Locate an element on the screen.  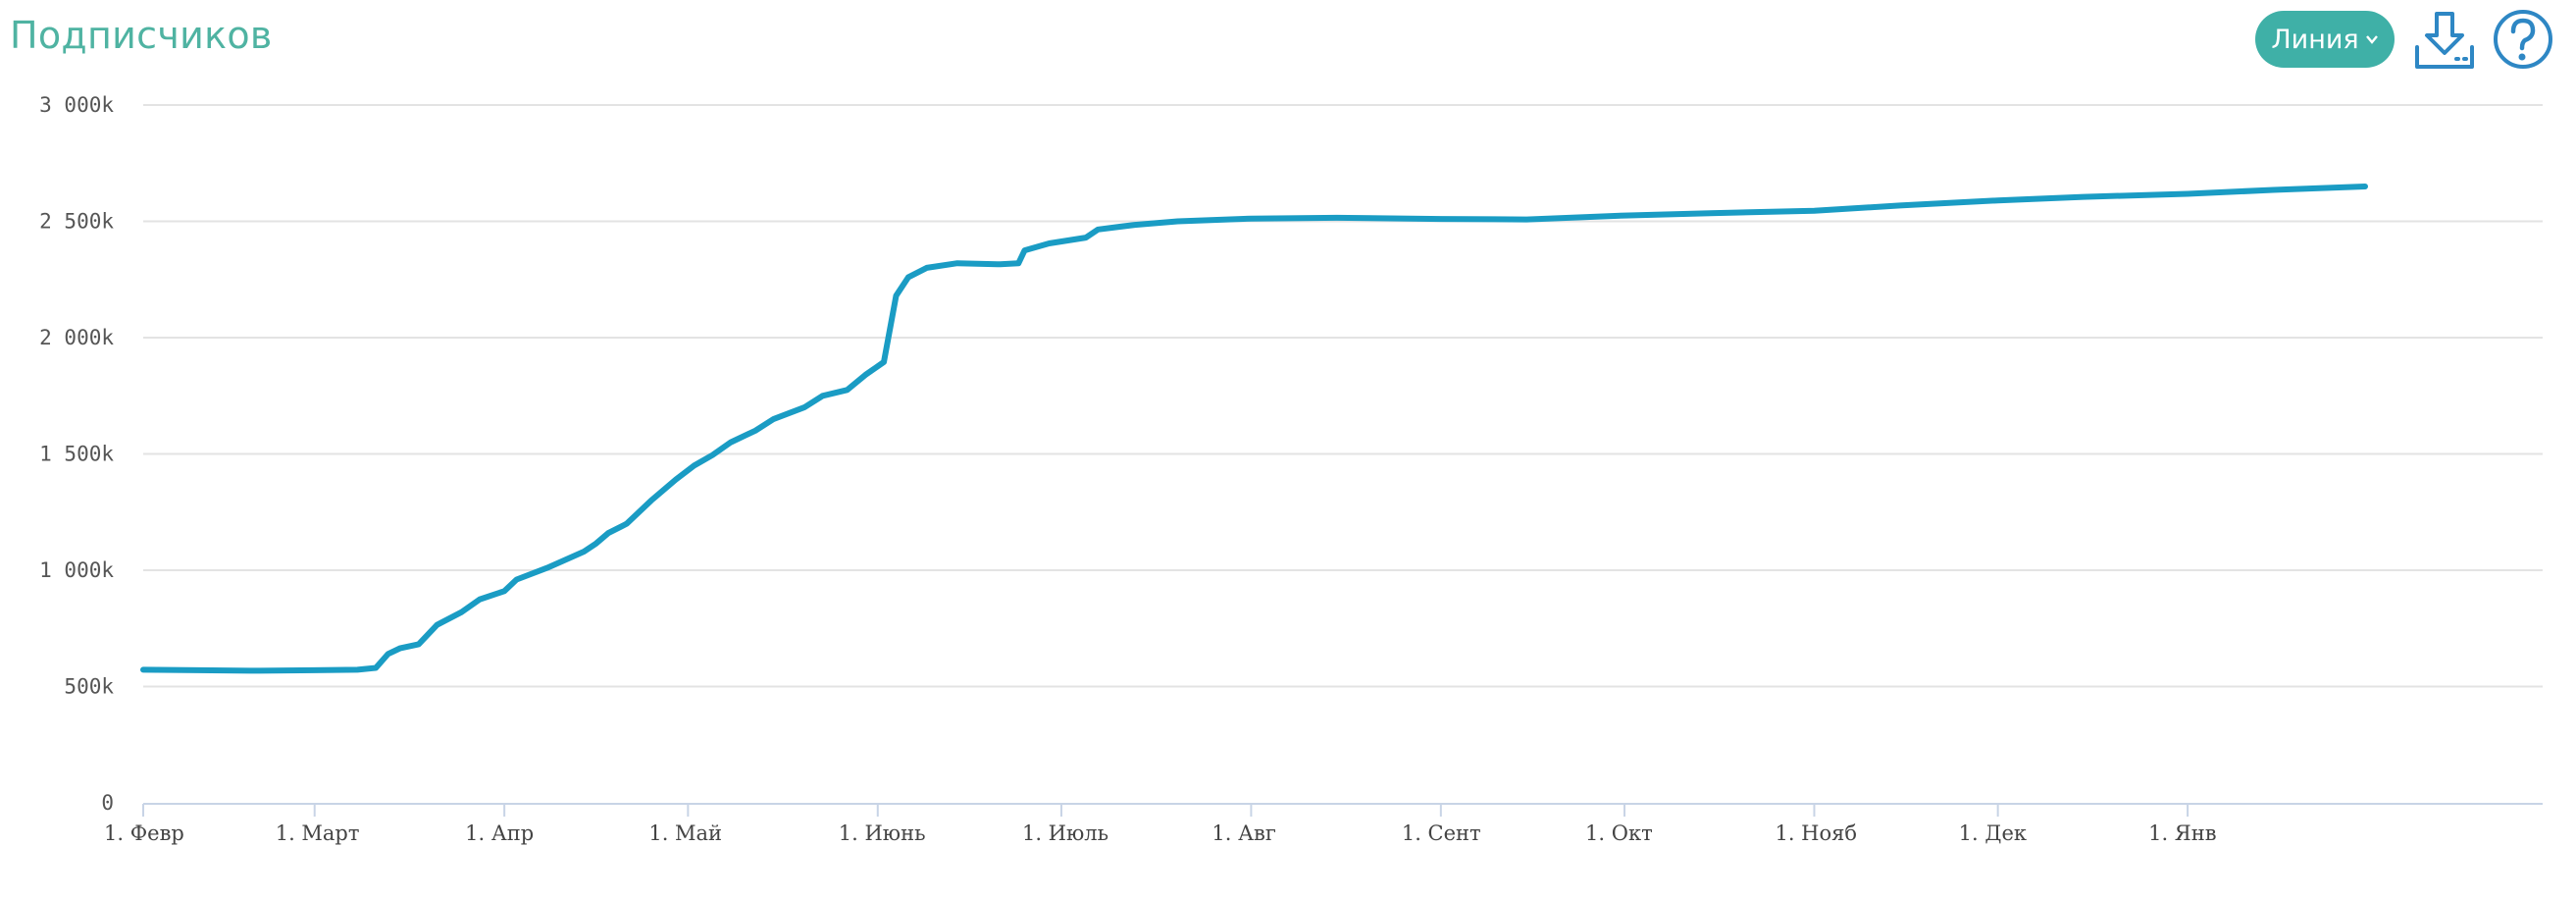
x-tick-label: 1. Янв is located at coordinates (2182, 833).